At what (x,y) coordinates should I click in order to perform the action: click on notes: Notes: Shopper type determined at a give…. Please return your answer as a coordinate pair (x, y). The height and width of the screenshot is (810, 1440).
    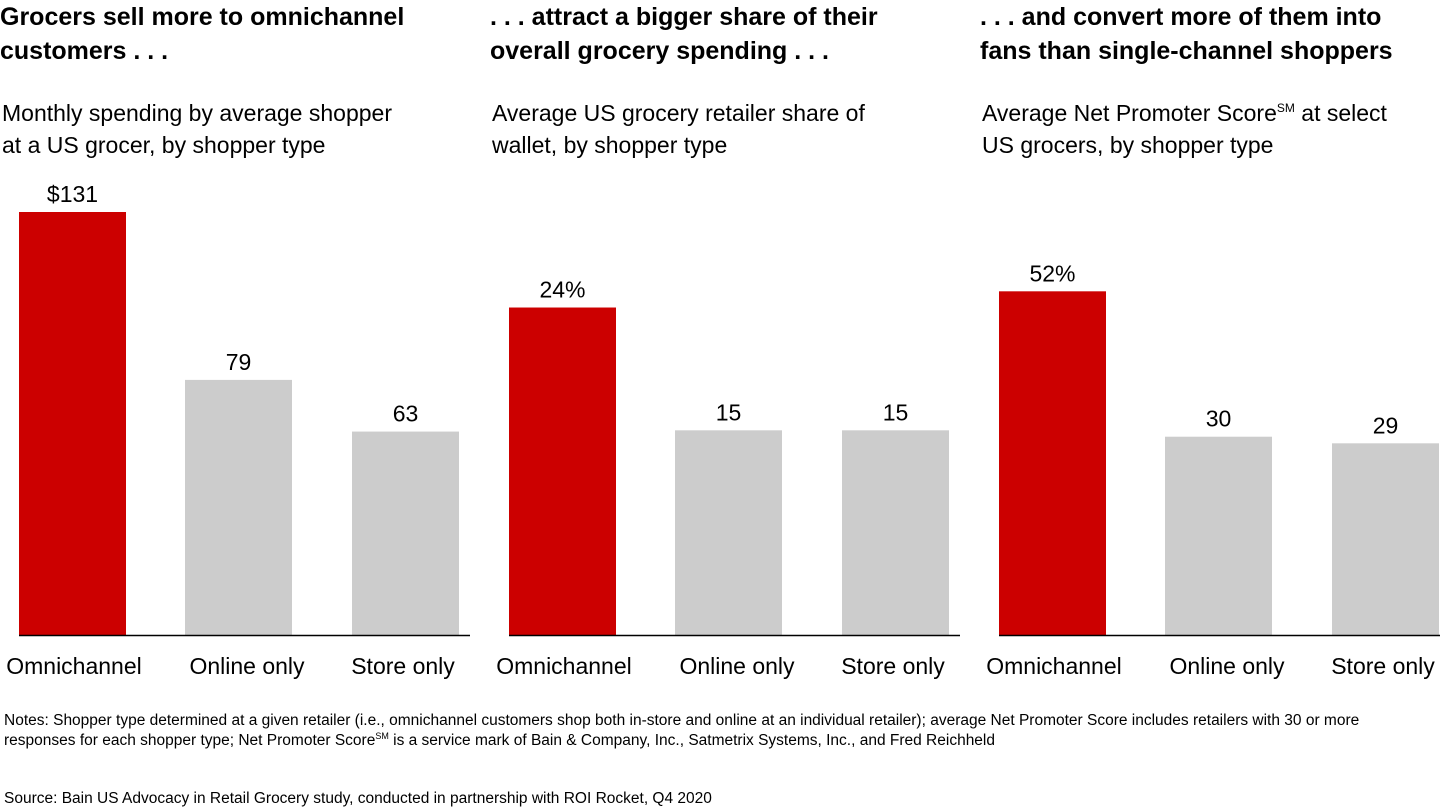
    Looking at the image, I should click on (714, 731).